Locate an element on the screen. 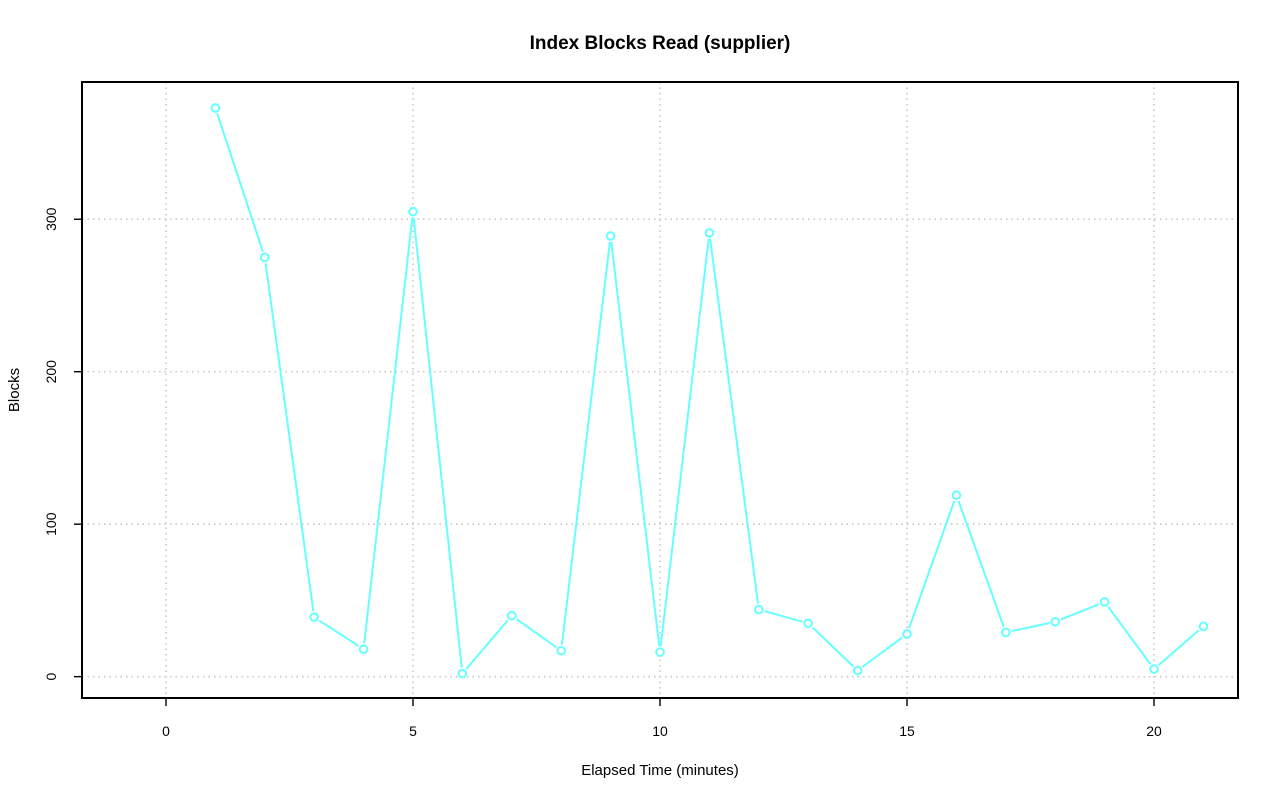 Image resolution: width=1280 pixels, height=801 pixels. y-axis: 0 100 200 300 is located at coordinates (62, 444).